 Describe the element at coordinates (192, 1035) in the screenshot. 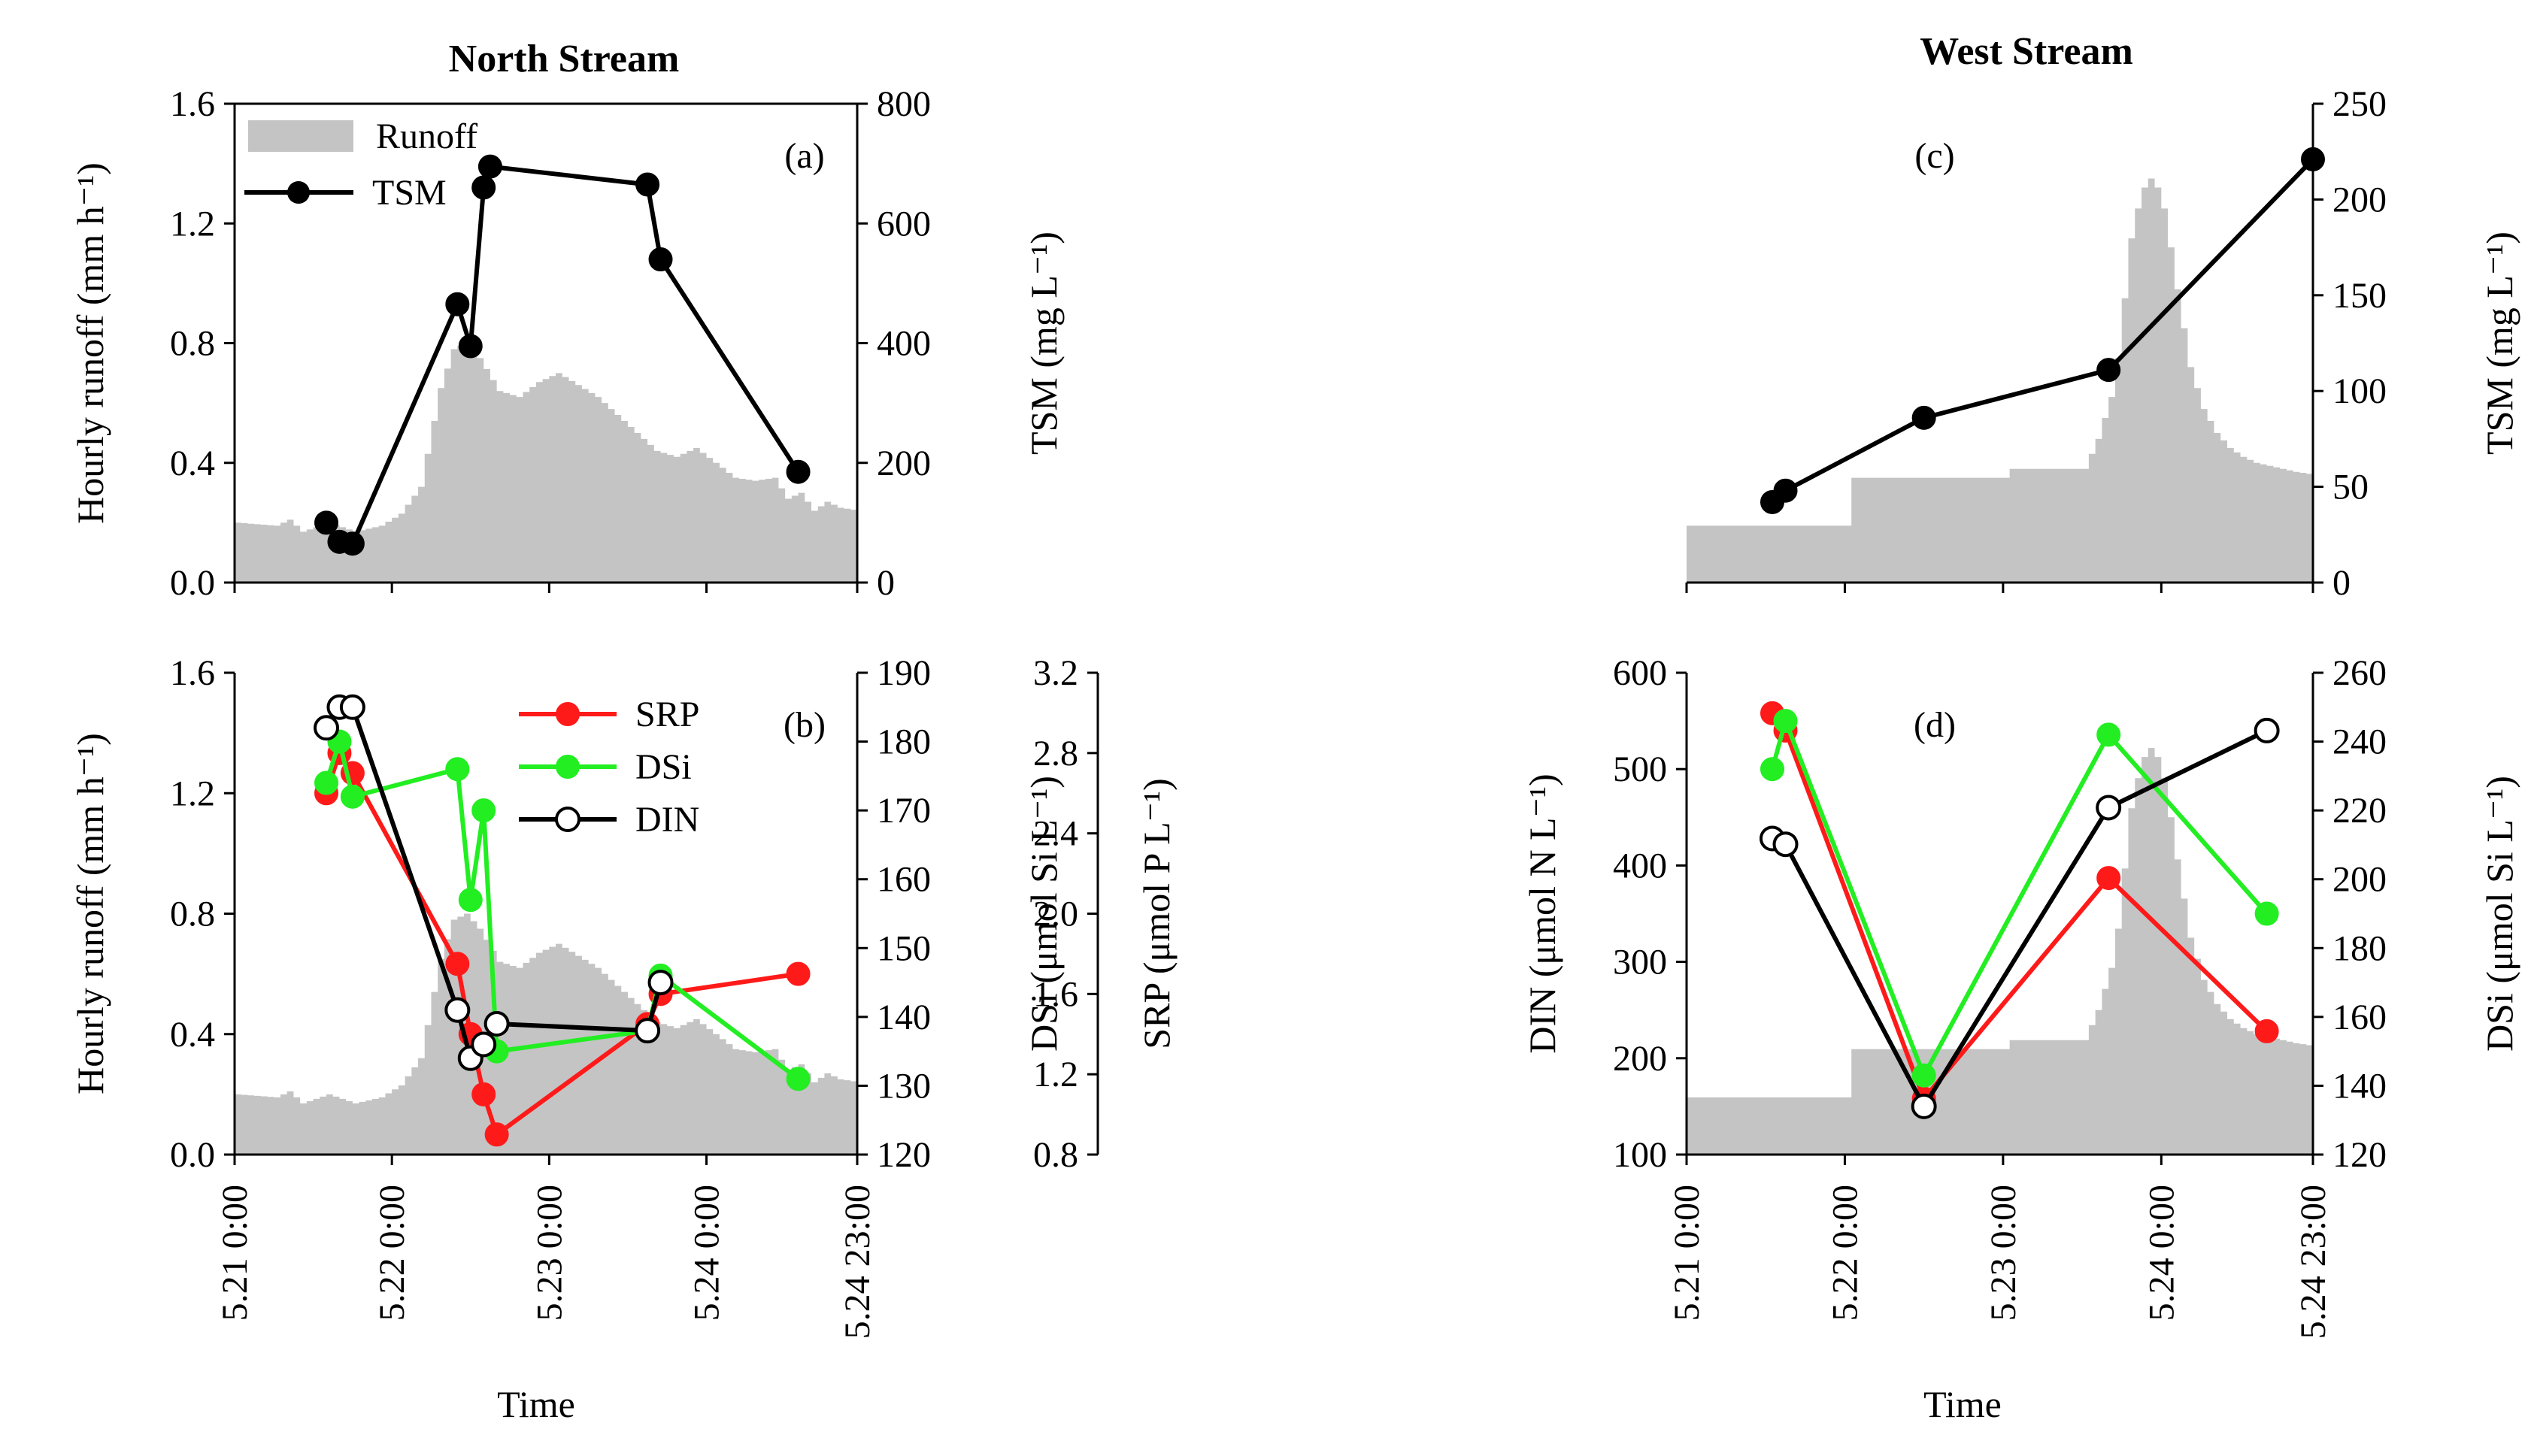

I see `y-tick-label-b-1: 0.4` at that location.